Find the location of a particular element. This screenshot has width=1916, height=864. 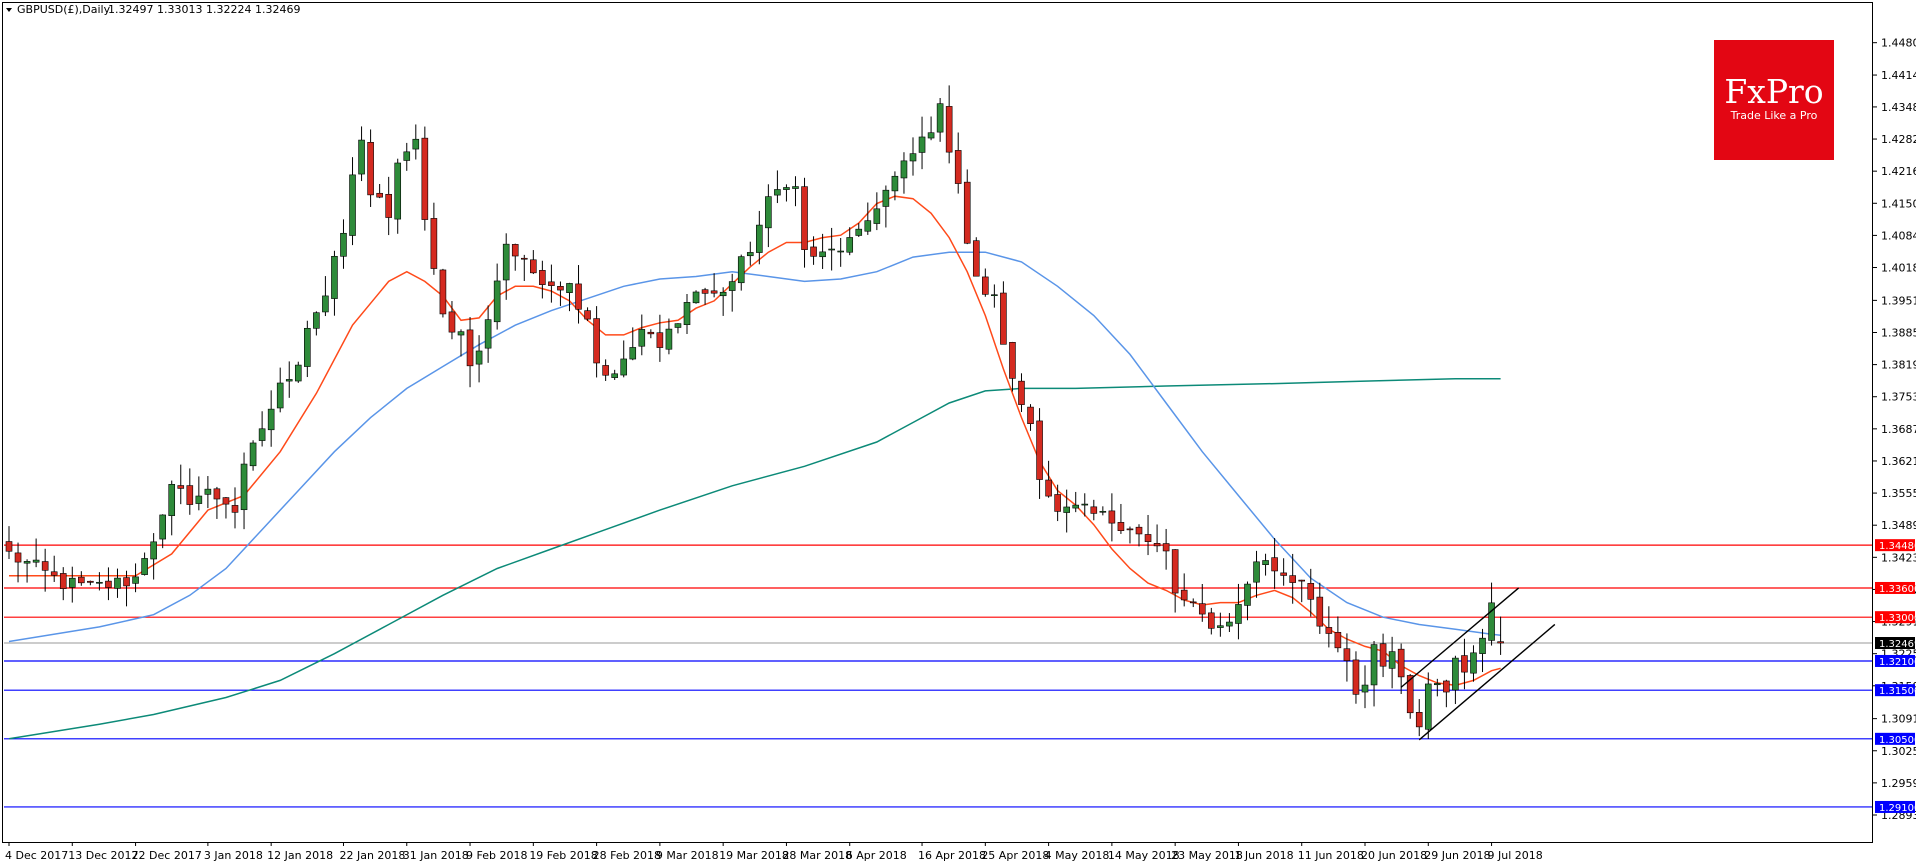

y-tick-label: 1.42165 is located at coordinates (1898, 171).